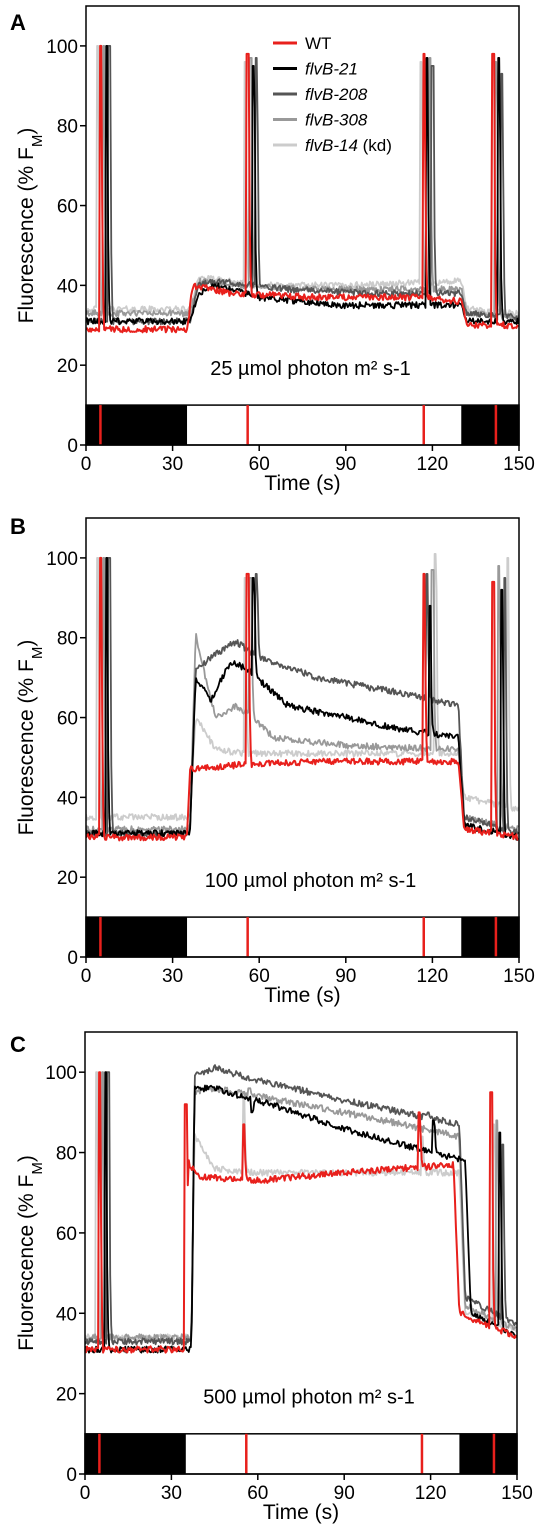 The image size is (541, 1539). Describe the element at coordinates (311, 881) in the screenshot. I see `light-intensity-annotation: 100 µmol photon m² s-1` at that location.